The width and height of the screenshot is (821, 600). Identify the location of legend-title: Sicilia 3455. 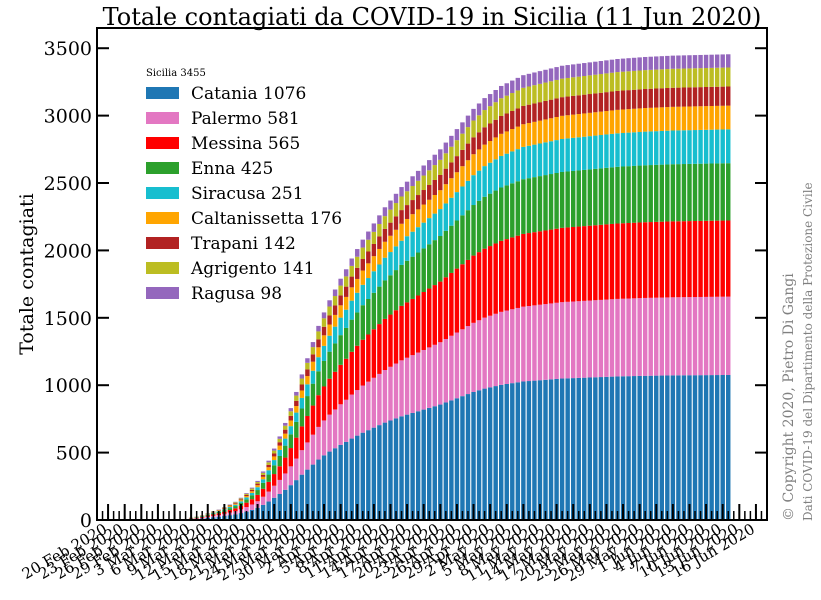
(176, 73).